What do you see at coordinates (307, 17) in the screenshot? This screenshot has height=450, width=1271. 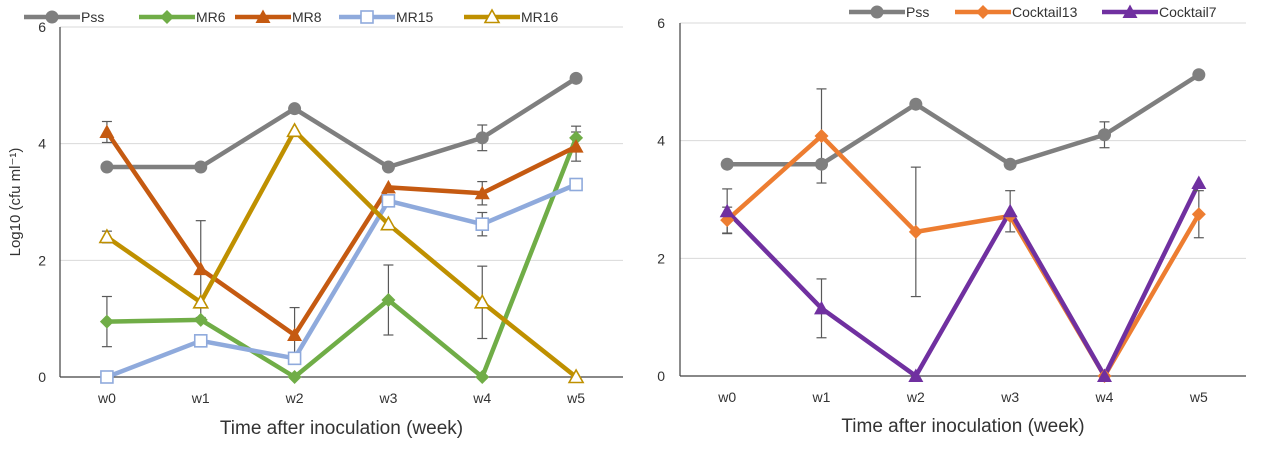 I see `legend-label: MR8` at bounding box center [307, 17].